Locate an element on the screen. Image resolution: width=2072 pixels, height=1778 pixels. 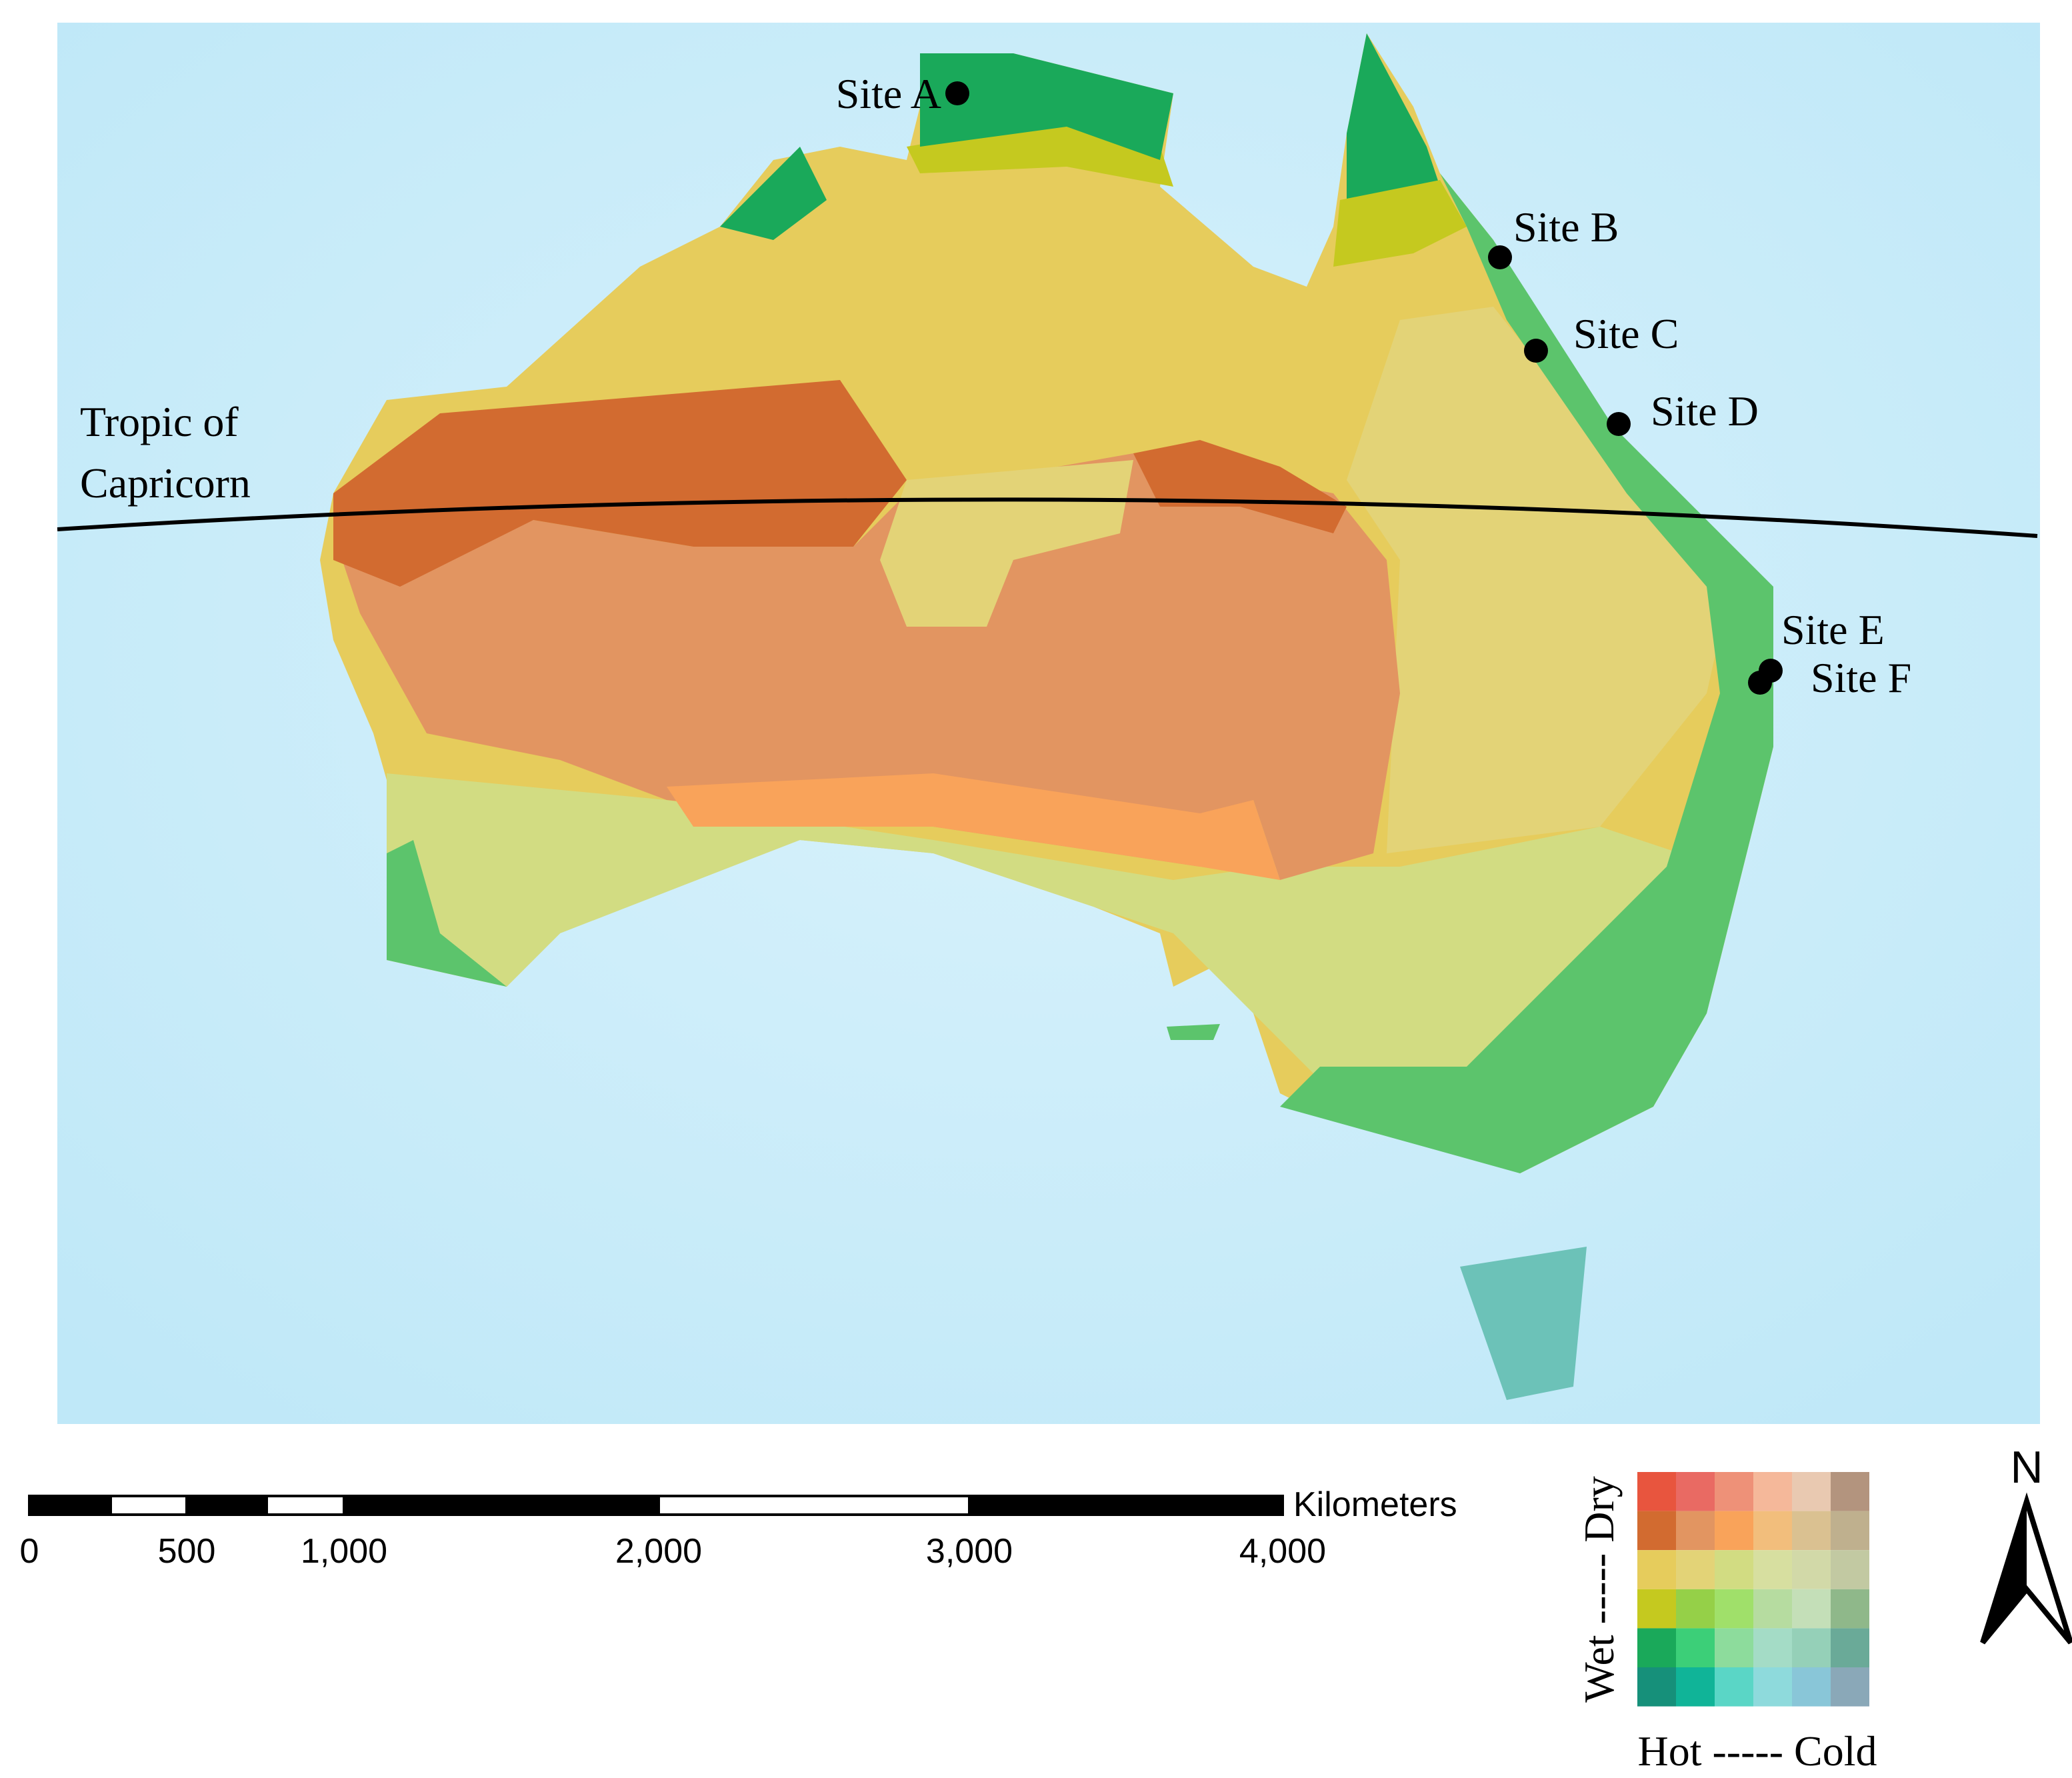
region-tasmania is located at coordinates (1523, 1323).